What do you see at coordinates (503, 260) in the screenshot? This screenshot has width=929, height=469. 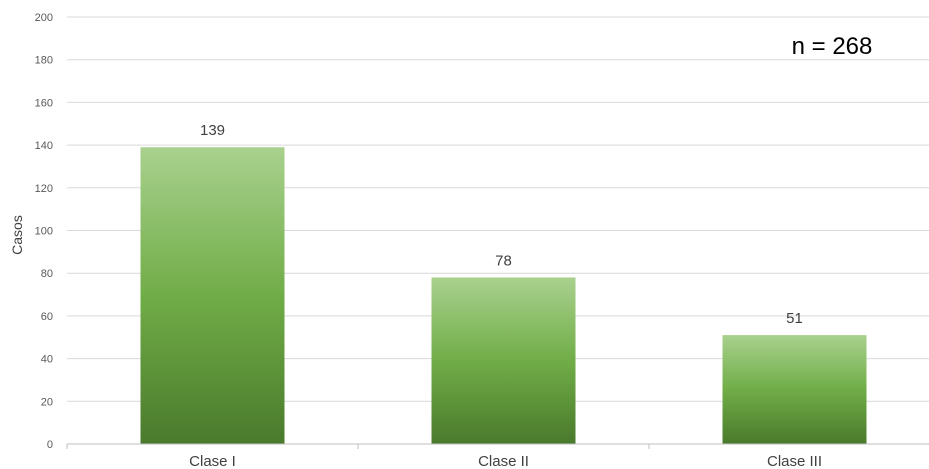 I see `data-label: 78` at bounding box center [503, 260].